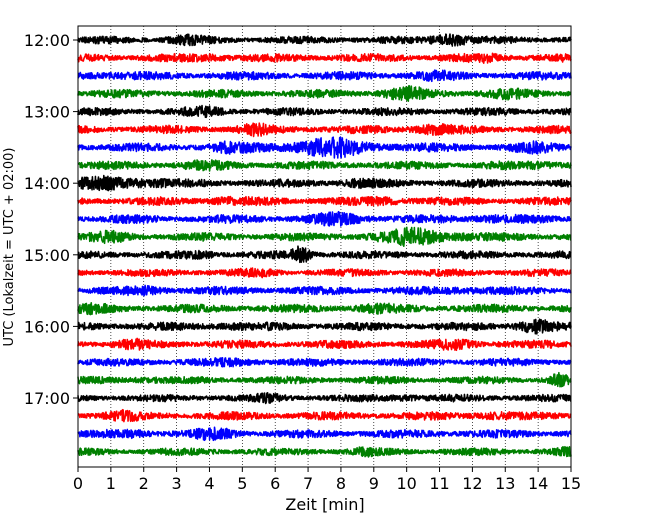 This screenshot has height=525, width=650. What do you see at coordinates (275, 483) in the screenshot?
I see `x-tick-label: 6` at bounding box center [275, 483].